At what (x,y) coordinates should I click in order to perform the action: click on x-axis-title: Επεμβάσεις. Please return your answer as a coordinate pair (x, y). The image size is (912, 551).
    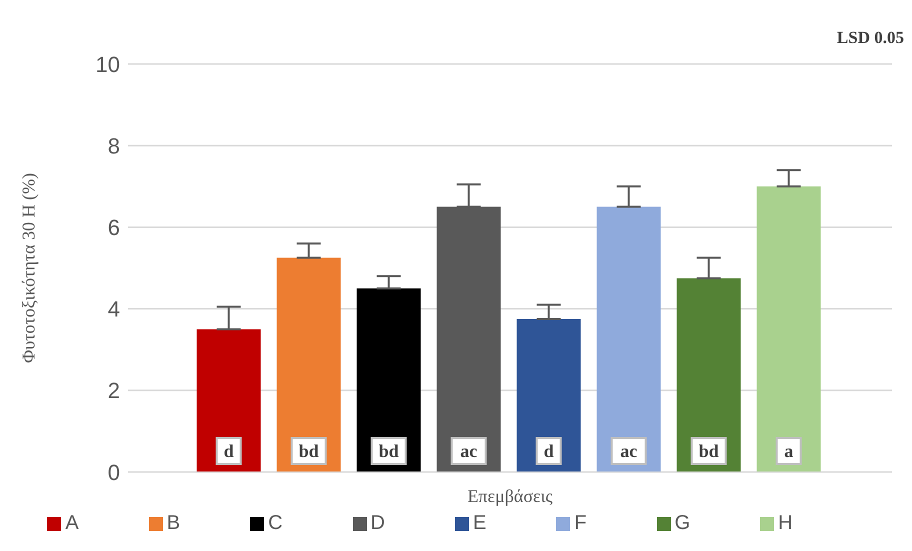
    Looking at the image, I should click on (510, 496).